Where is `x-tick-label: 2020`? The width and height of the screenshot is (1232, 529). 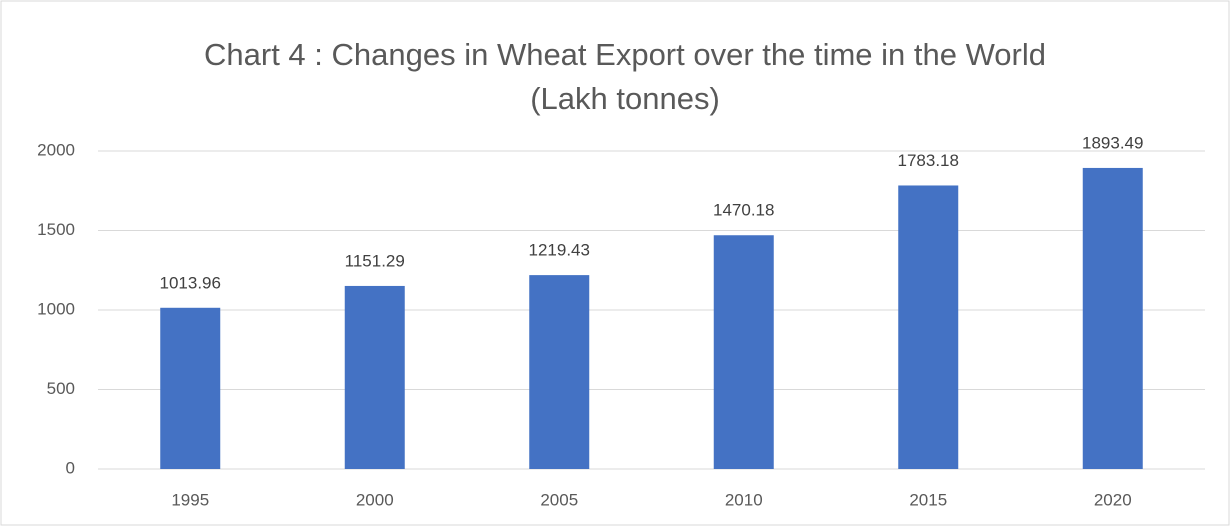
x-tick-label: 2020 is located at coordinates (1113, 499).